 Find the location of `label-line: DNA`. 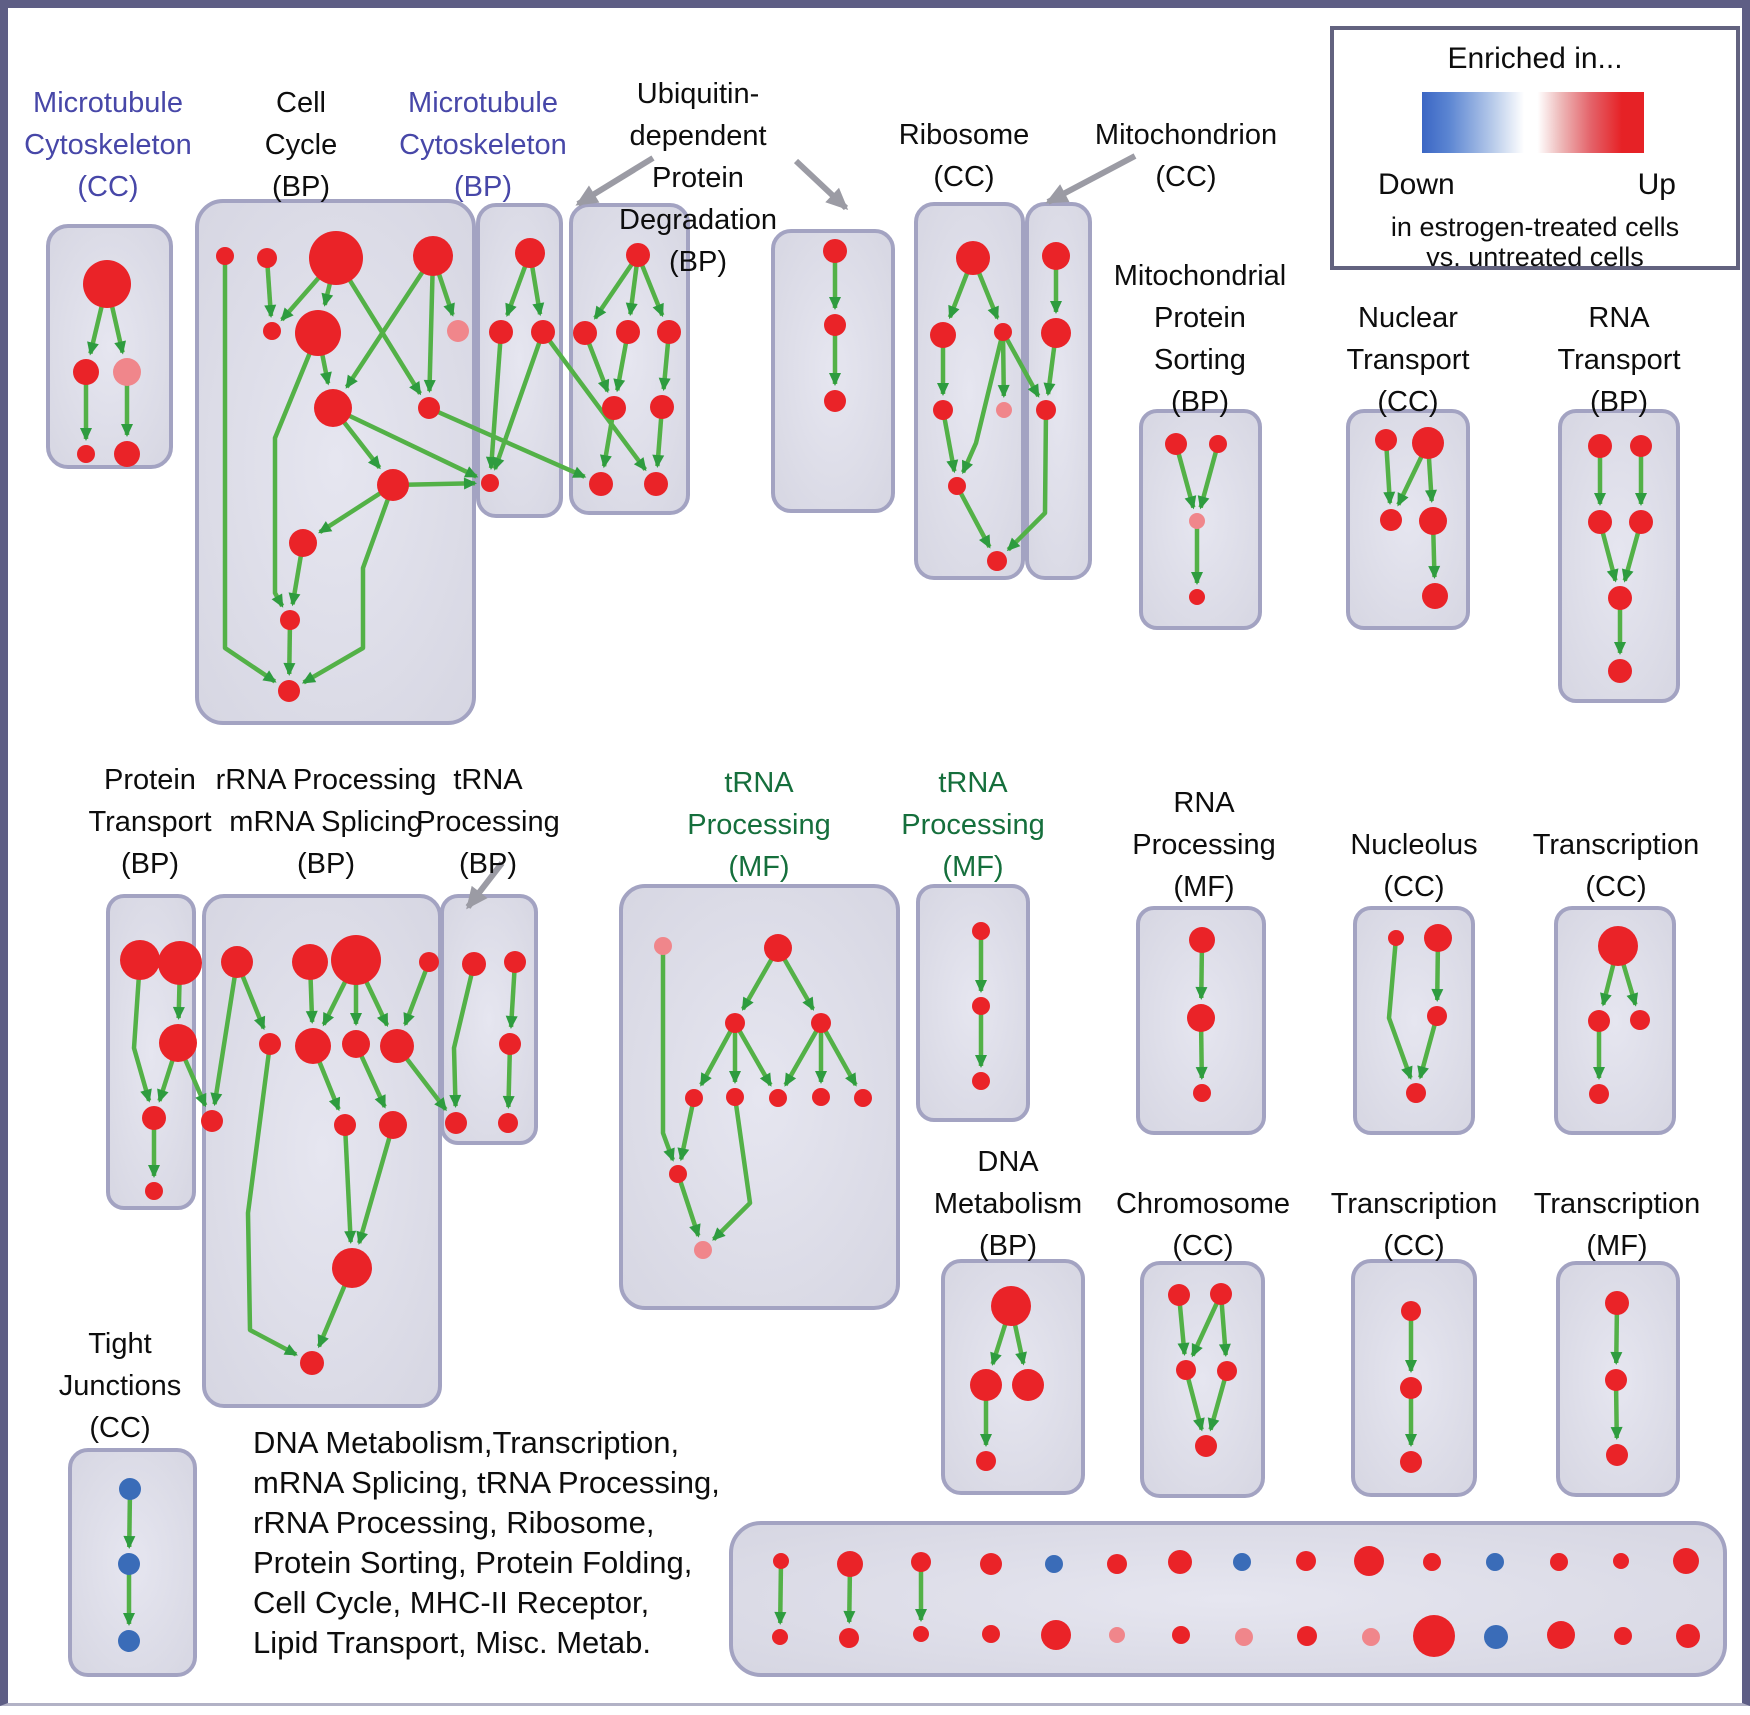

label-line: DNA is located at coordinates (1008, 1162).